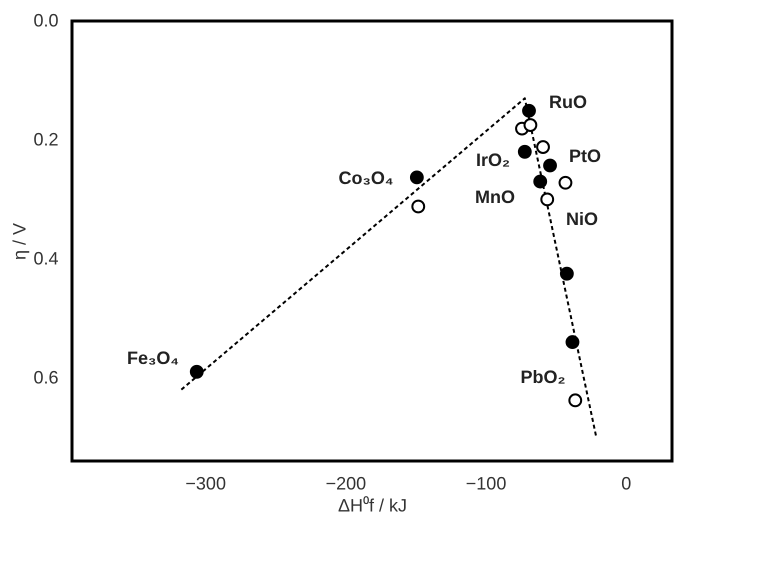 Image resolution: width=769 pixels, height=566 pixels. I want to click on x-axis-title: ΔH⁰f / kJ, so click(373, 506).